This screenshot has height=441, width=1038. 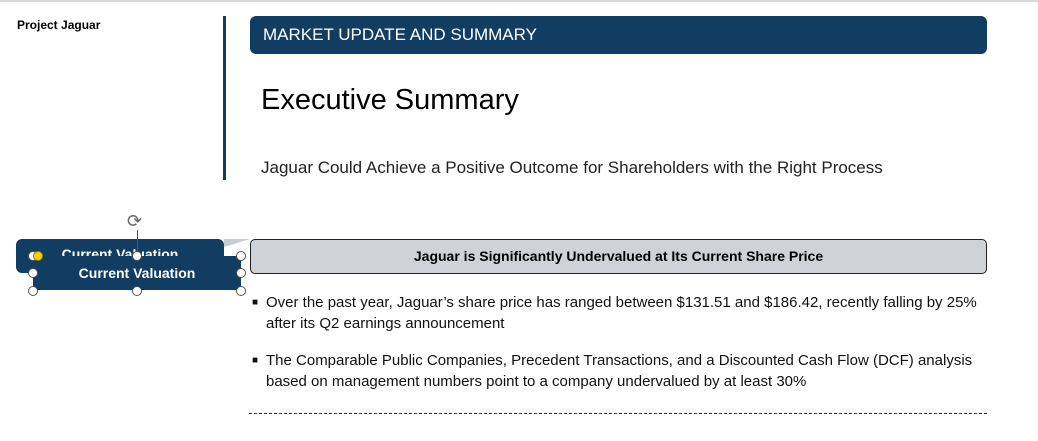 What do you see at coordinates (237, 243) in the screenshot?
I see `connector-shape` at bounding box center [237, 243].